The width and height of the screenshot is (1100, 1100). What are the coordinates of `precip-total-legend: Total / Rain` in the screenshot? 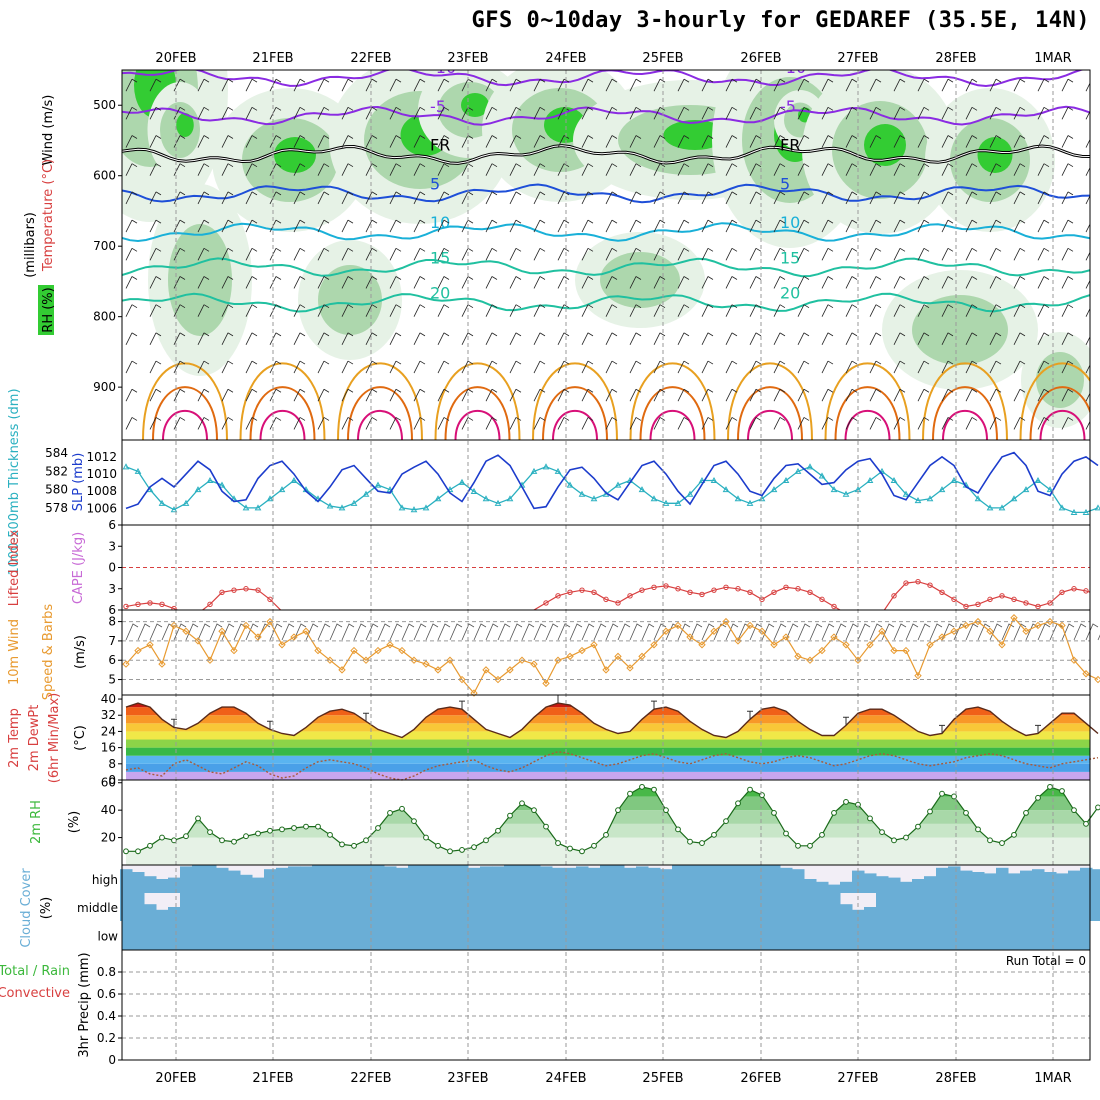 It's located at (35, 971).